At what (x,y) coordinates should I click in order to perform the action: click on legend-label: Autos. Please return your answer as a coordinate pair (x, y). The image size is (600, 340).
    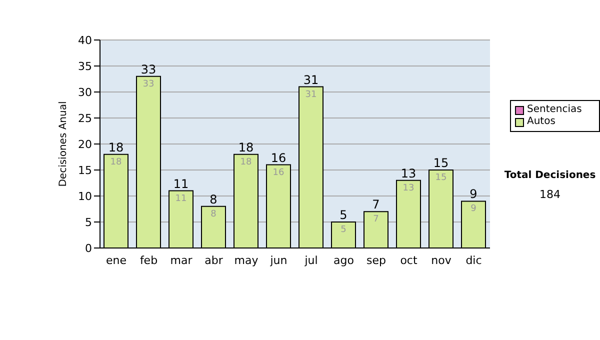
    Looking at the image, I should click on (541, 122).